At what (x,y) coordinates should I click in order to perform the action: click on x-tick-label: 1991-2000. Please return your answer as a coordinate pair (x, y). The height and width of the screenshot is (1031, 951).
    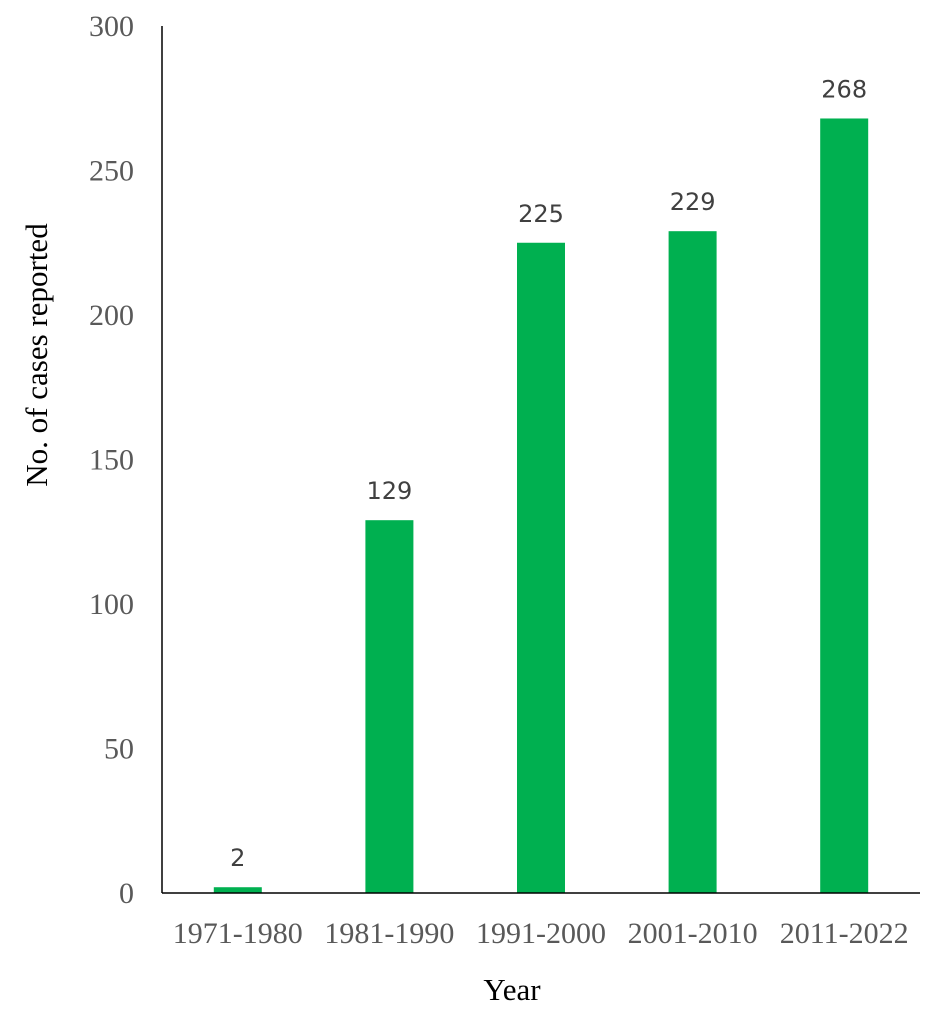
    Looking at the image, I should click on (541, 933).